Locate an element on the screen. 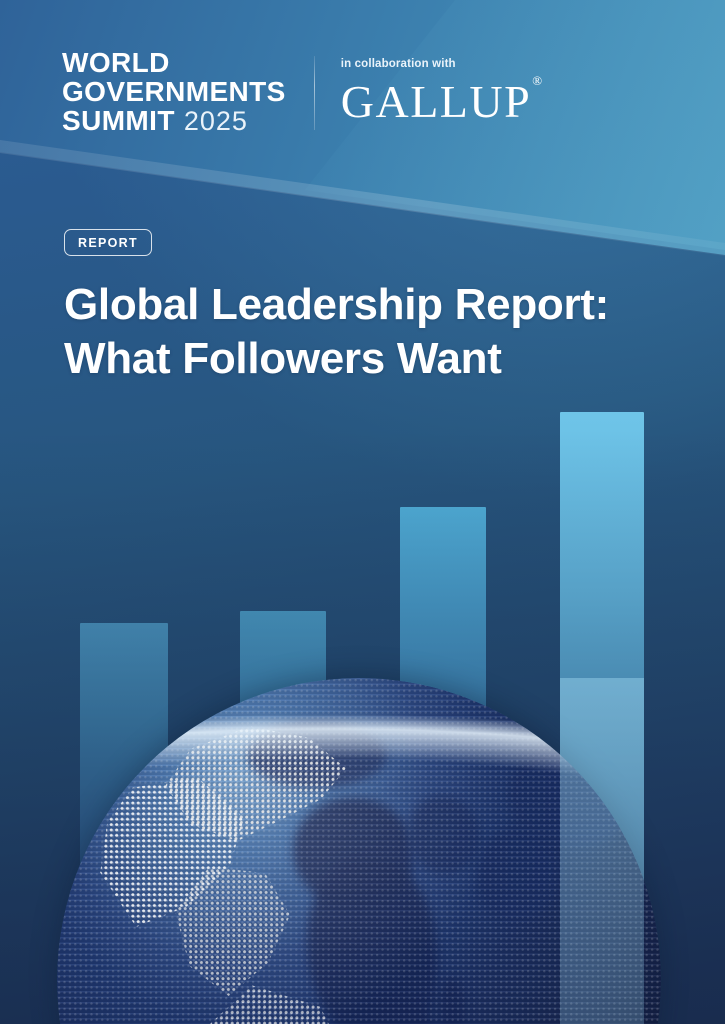 Image resolution: width=725 pixels, height=1024 pixels. collaboration-block: in collaboration with GALLUP® is located at coordinates (442, 91).